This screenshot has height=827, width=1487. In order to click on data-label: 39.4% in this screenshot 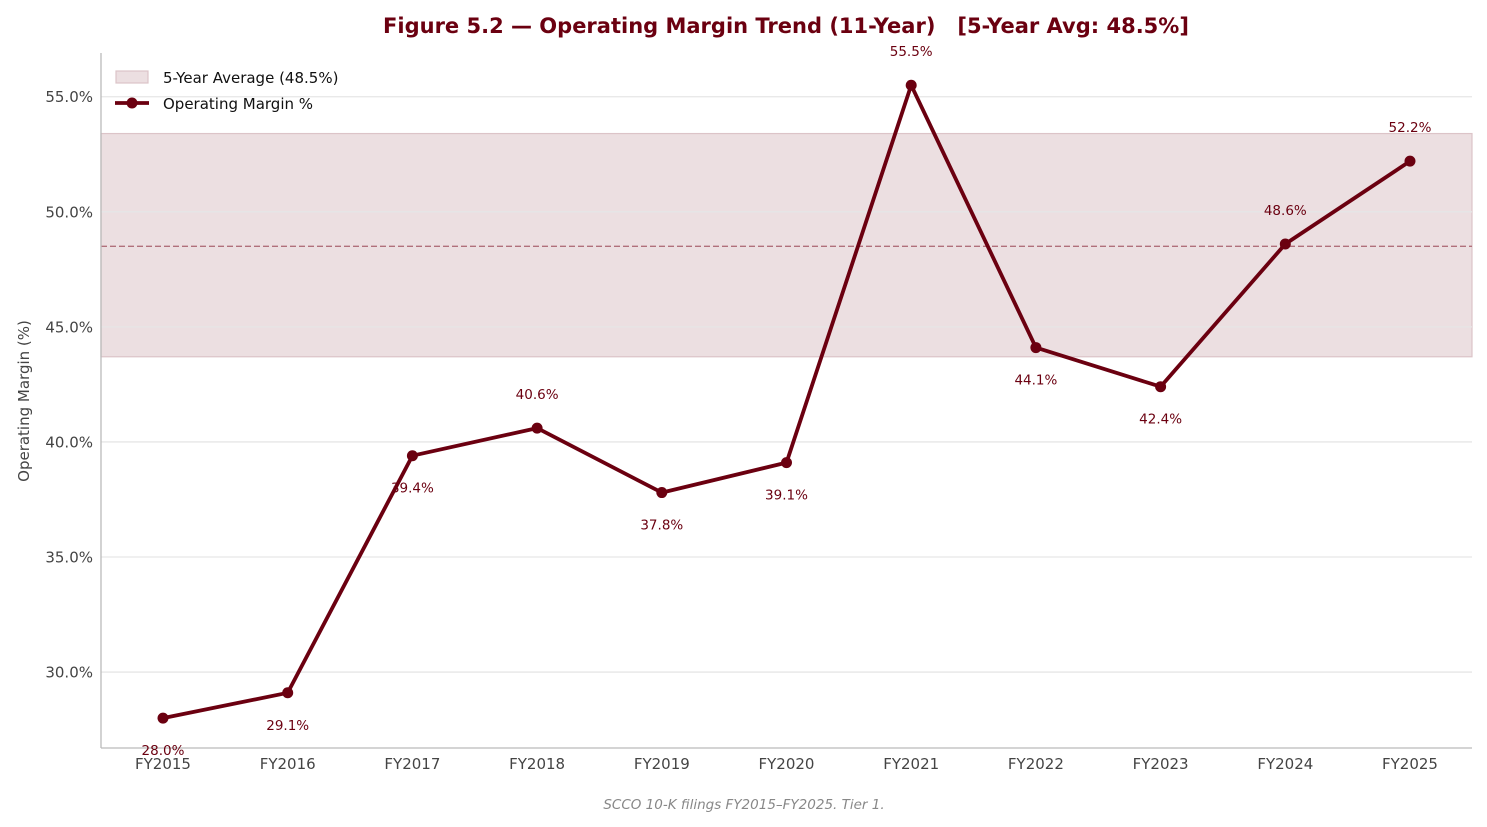, I will do `click(412, 489)`.